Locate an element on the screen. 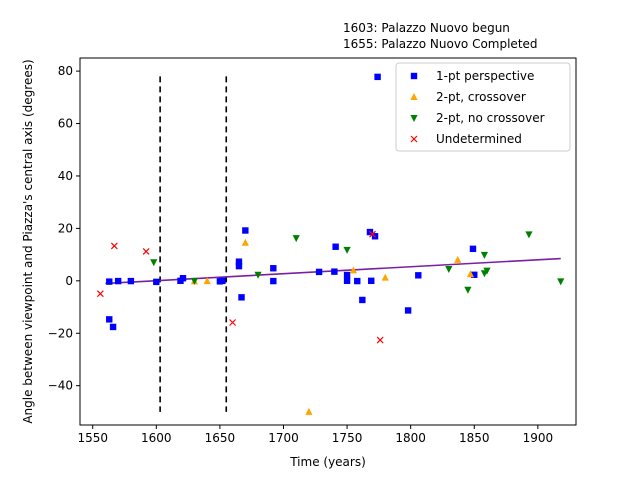  legend-box is located at coordinates (483, 107).